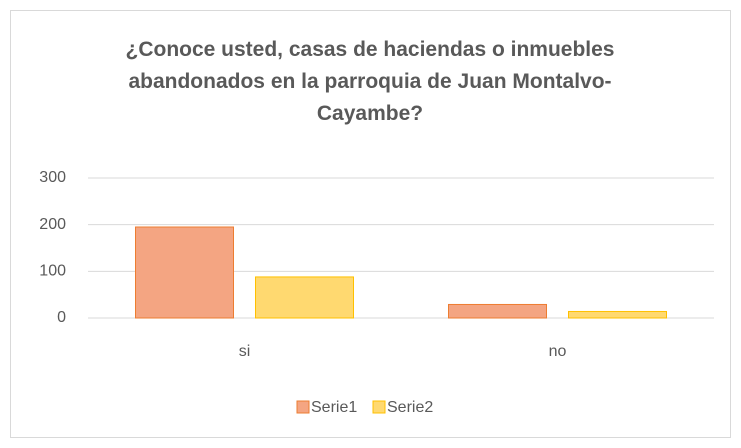  What do you see at coordinates (61, 317) in the screenshot?
I see `y-tick-label: 0` at bounding box center [61, 317].